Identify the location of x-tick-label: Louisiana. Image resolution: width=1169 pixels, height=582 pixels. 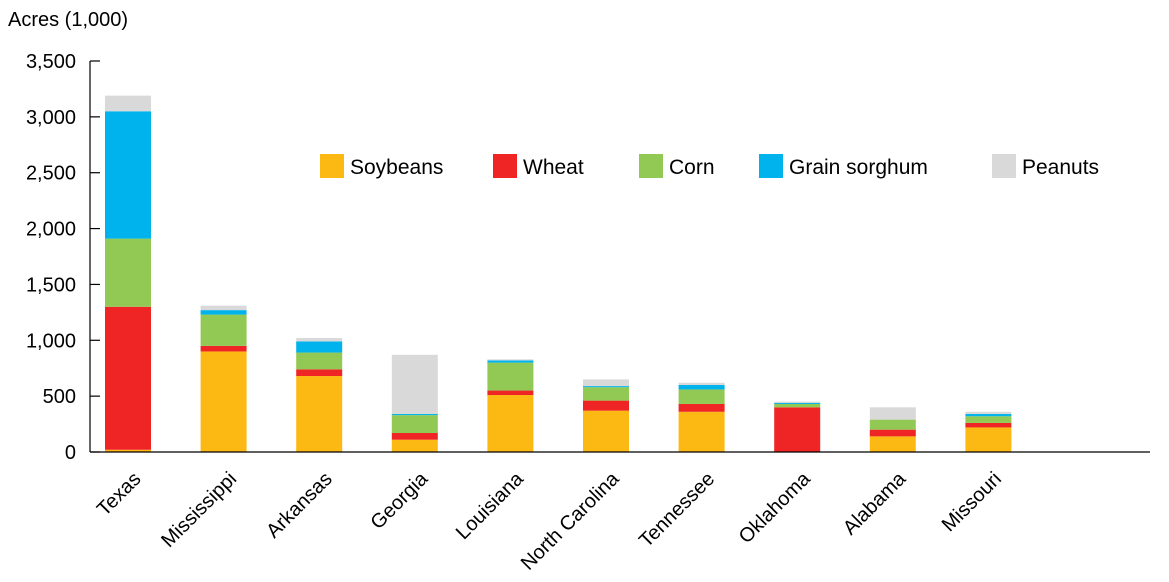
(490, 505).